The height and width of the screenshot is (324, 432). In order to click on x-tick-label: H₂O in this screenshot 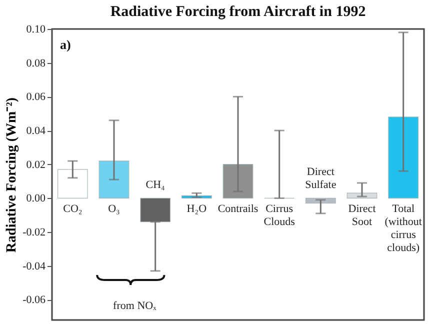, I will do `click(196, 209)`.